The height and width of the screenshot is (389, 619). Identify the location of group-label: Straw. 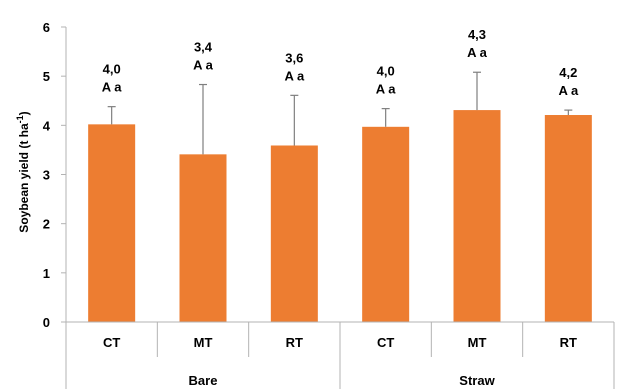
(477, 380).